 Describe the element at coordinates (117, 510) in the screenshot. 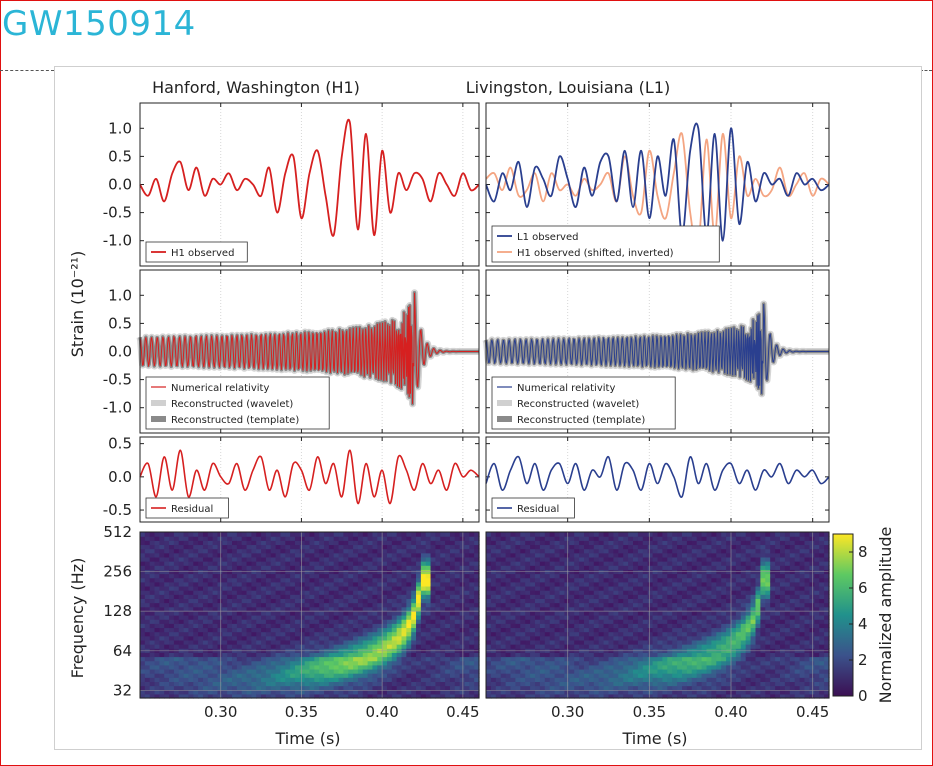

I see `y-tick-label: -0.5` at that location.